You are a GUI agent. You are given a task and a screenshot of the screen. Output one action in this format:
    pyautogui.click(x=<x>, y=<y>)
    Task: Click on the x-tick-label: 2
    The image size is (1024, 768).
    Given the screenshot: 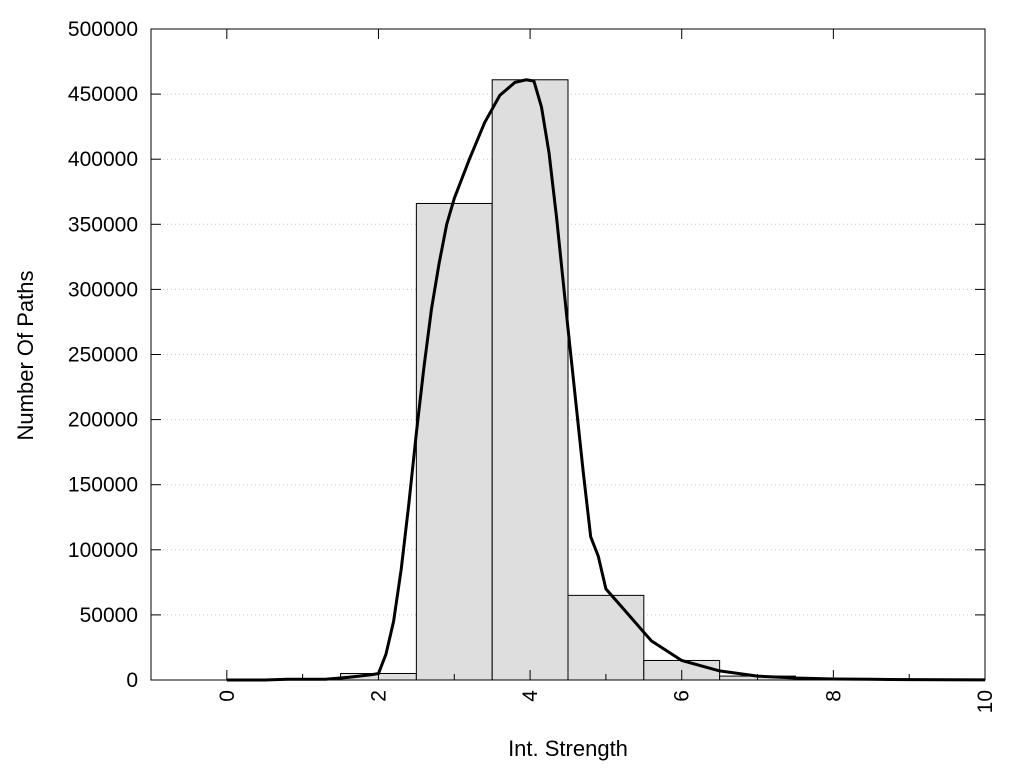 What is the action you would take?
    pyautogui.click(x=378, y=696)
    